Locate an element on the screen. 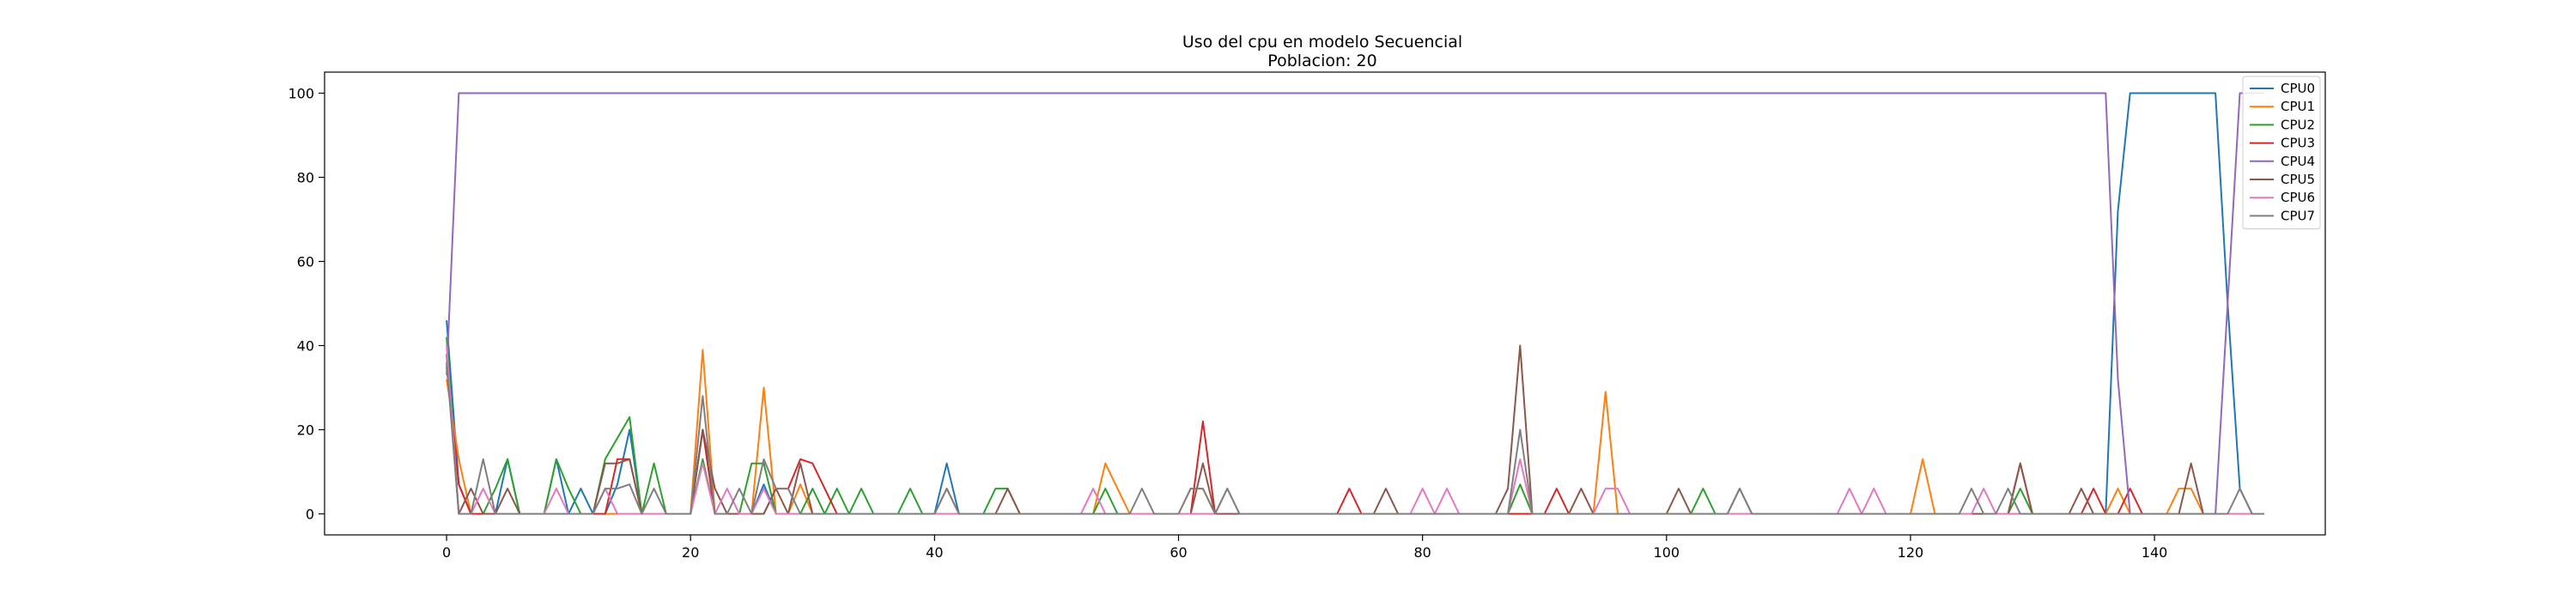 Image resolution: width=2576 pixels, height=601 pixels. legend: CPU0 CPU1 CPU2 CPU3 CPU4 CPU5 CPU6 CPU7 is located at coordinates (2281, 153).